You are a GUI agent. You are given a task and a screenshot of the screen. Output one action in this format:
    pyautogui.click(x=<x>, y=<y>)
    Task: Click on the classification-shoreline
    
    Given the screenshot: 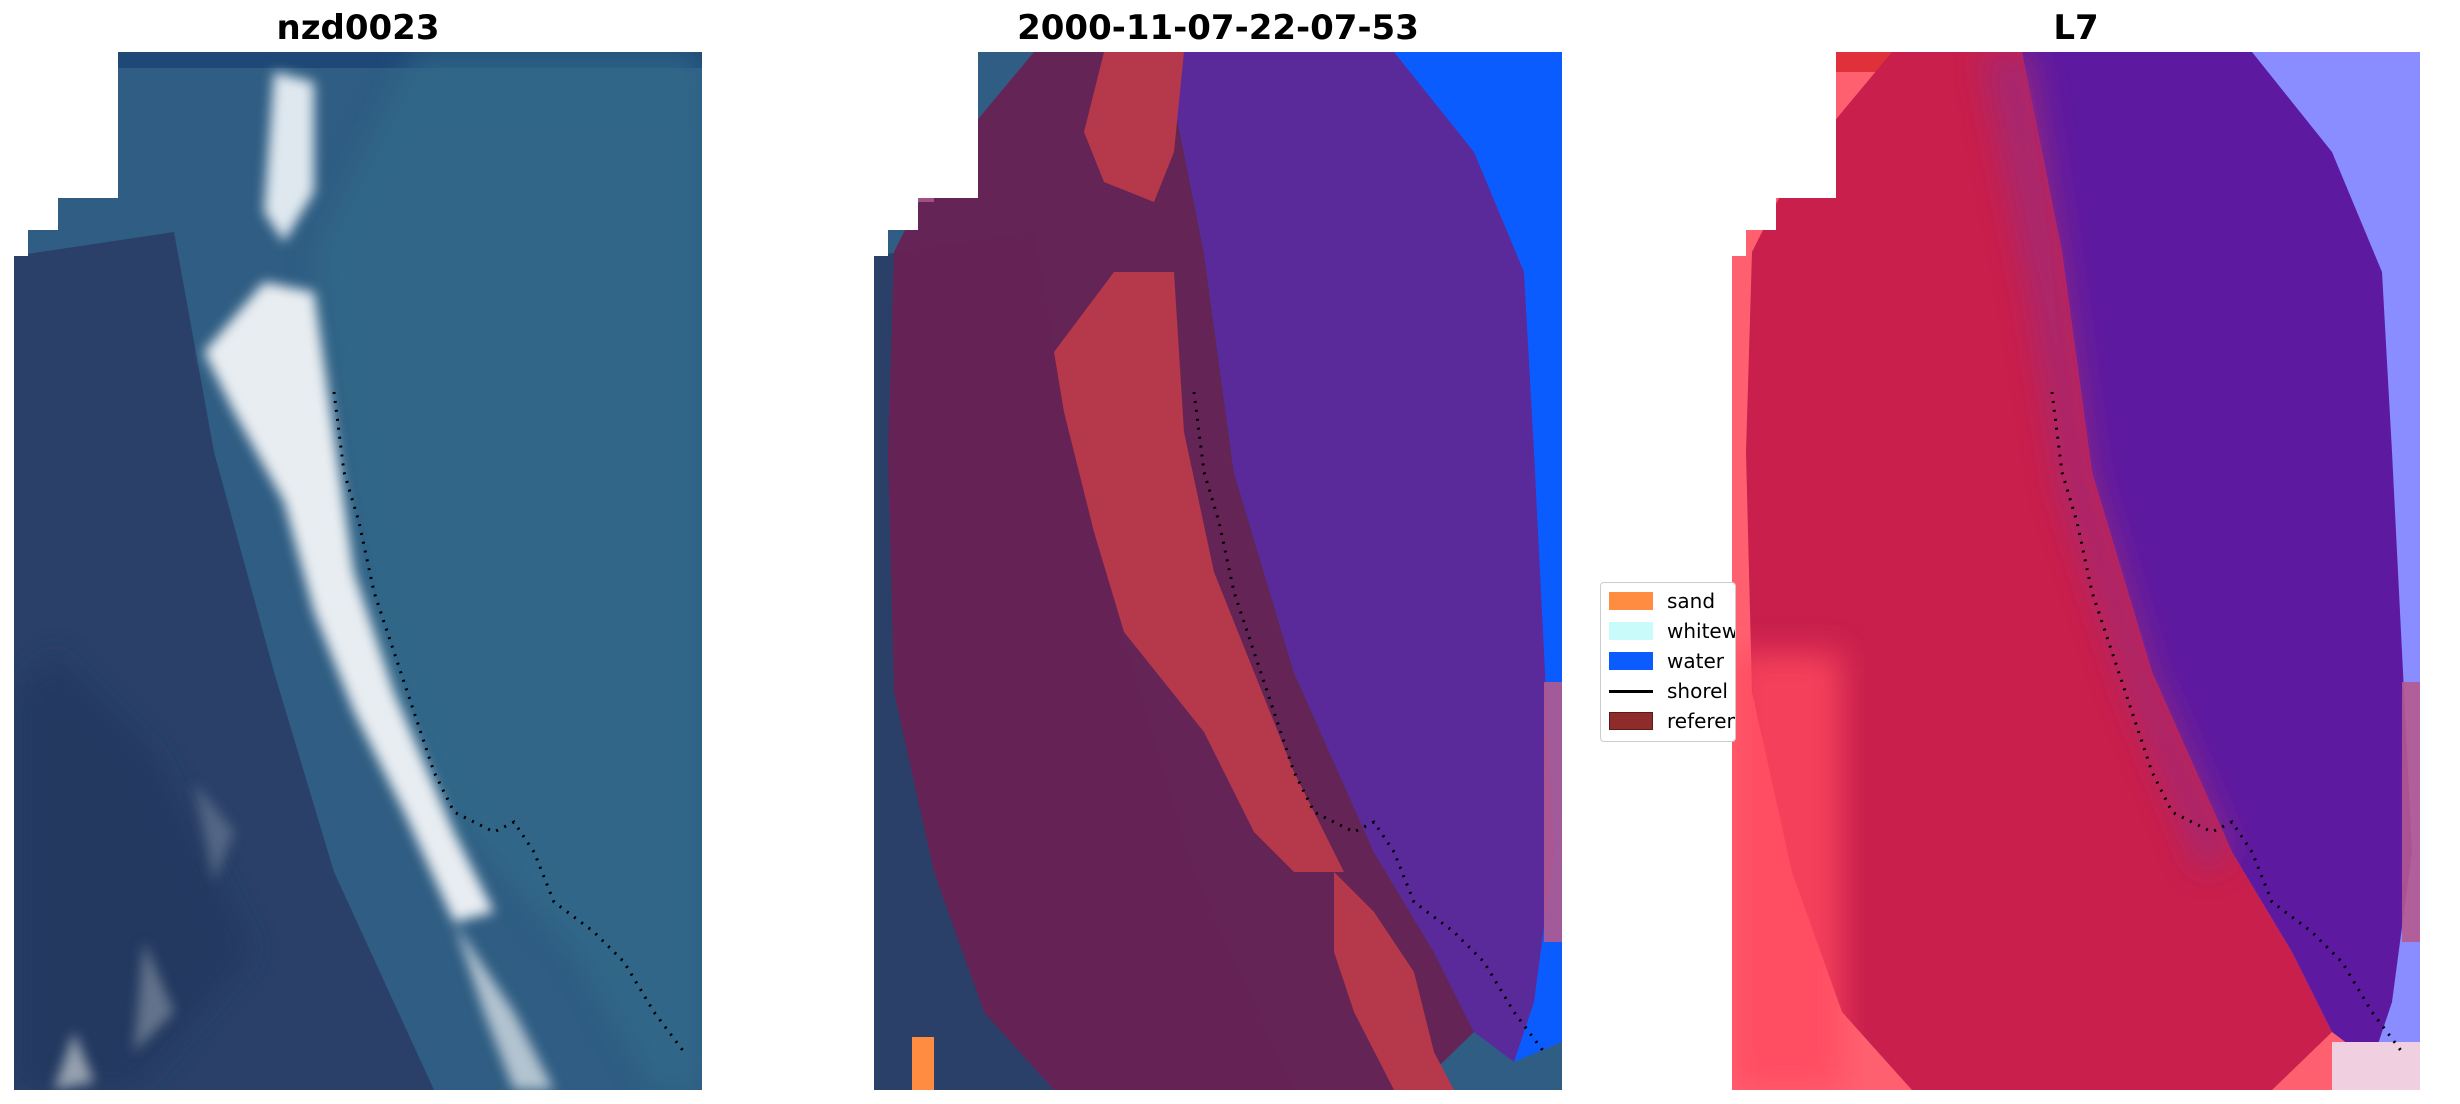 What is the action you would take?
    pyautogui.click(x=1369, y=722)
    